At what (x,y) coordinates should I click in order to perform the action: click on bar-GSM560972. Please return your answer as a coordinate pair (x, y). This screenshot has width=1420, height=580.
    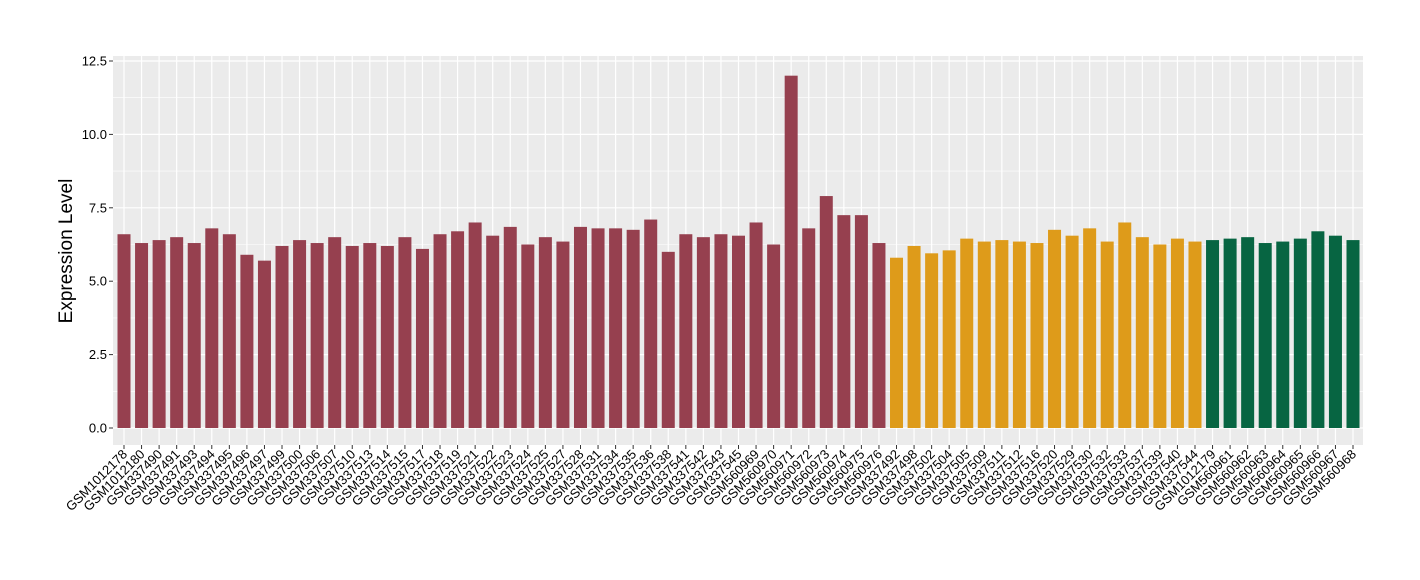
    Looking at the image, I should click on (809, 328).